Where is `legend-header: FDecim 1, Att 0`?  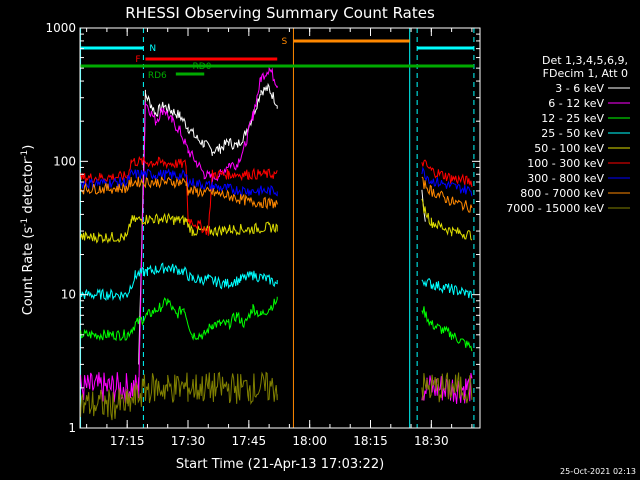
legend-header: FDecim 1, Att 0 is located at coordinates (585, 73).